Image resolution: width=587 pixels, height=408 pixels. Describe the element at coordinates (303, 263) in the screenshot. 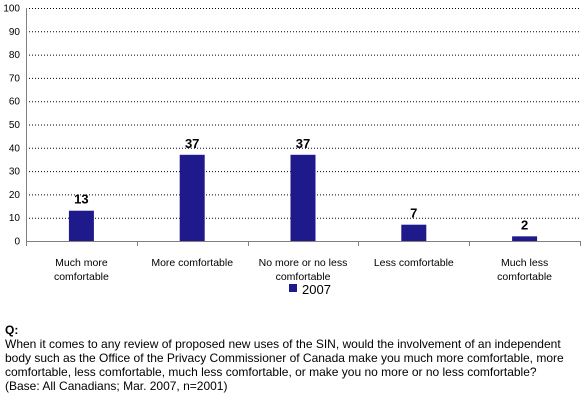

I see `category-label-2-0: No more or no less` at that location.